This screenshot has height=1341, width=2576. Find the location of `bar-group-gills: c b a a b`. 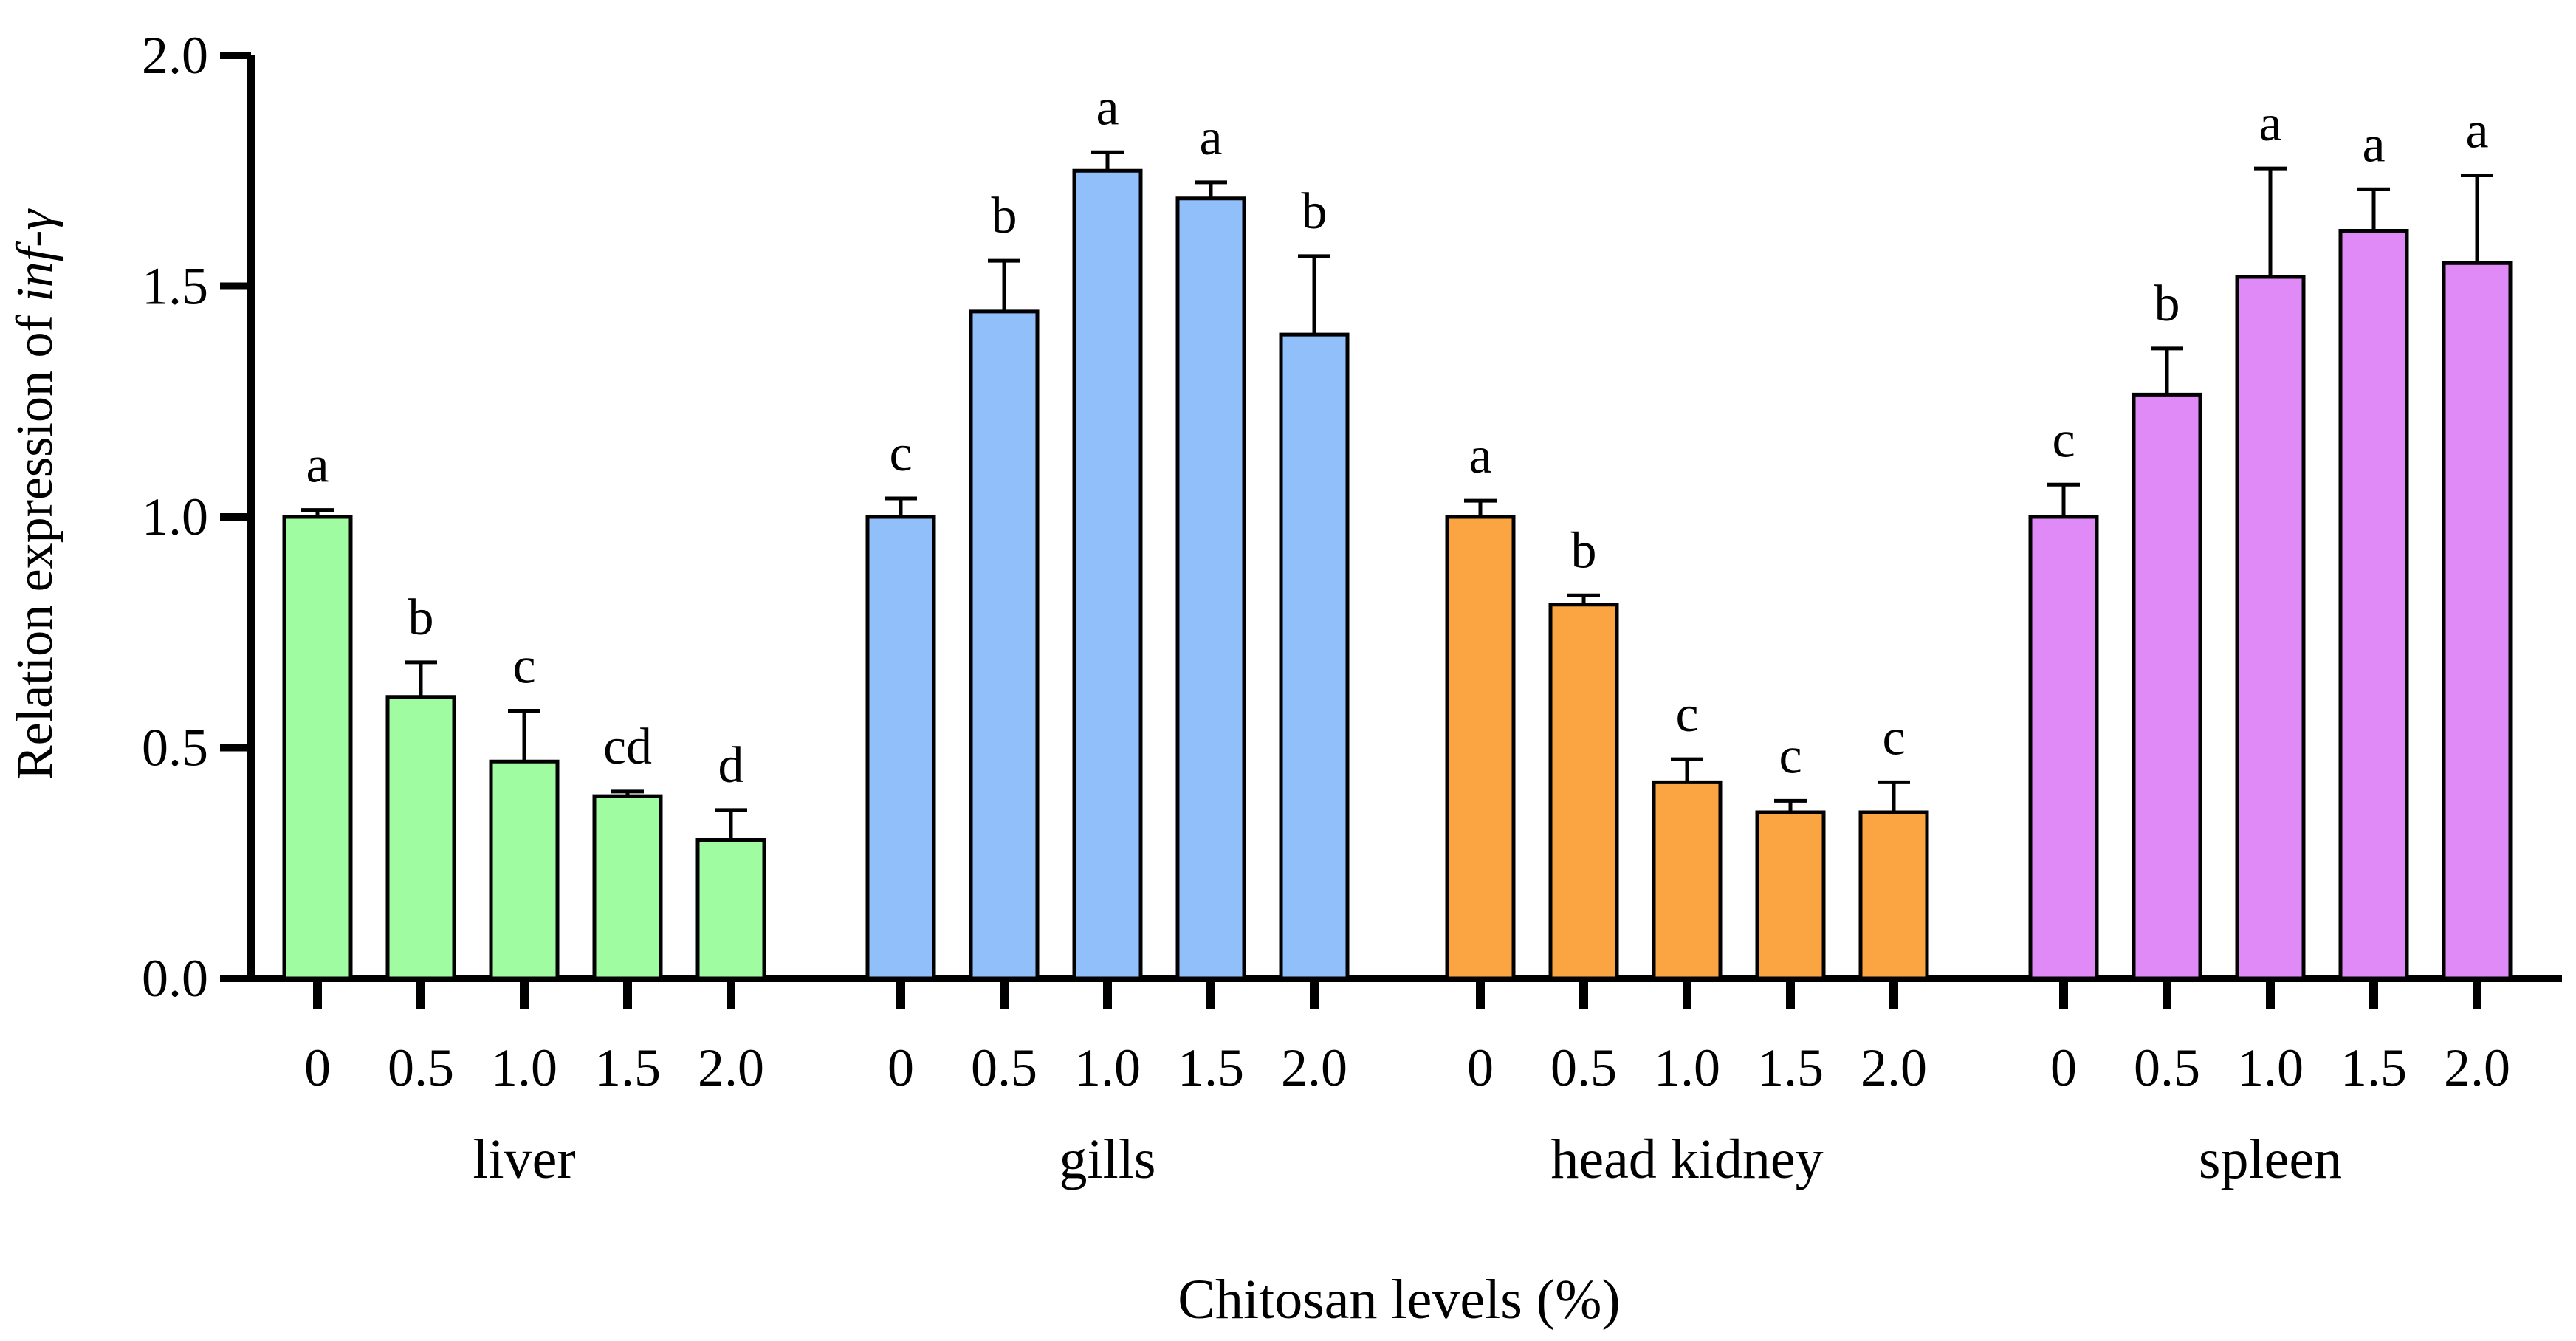

bar-group-gills: c b a a b is located at coordinates (1107, 530).